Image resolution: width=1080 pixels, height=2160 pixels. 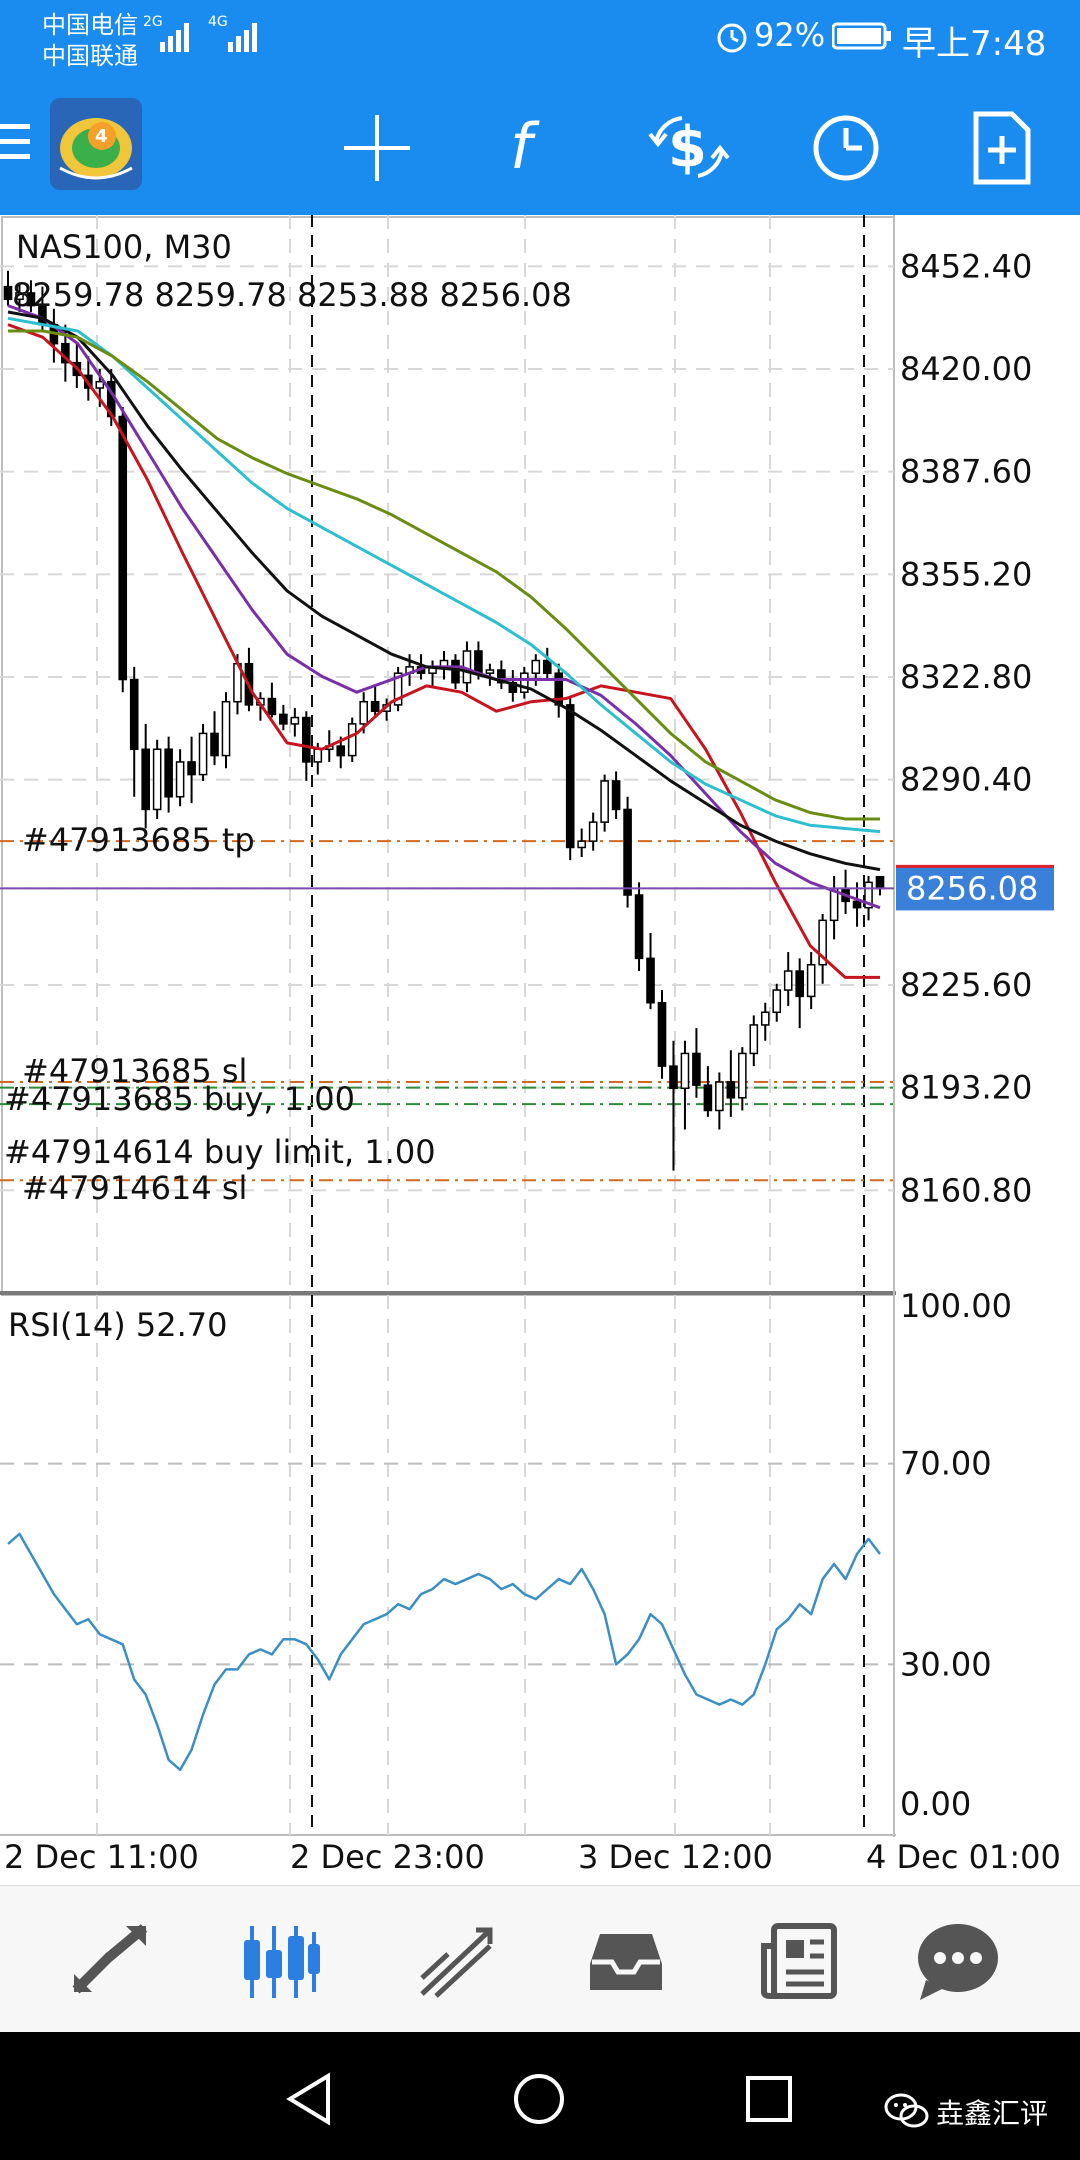 I want to click on metatrader4-logo: 4, so click(x=96, y=144).